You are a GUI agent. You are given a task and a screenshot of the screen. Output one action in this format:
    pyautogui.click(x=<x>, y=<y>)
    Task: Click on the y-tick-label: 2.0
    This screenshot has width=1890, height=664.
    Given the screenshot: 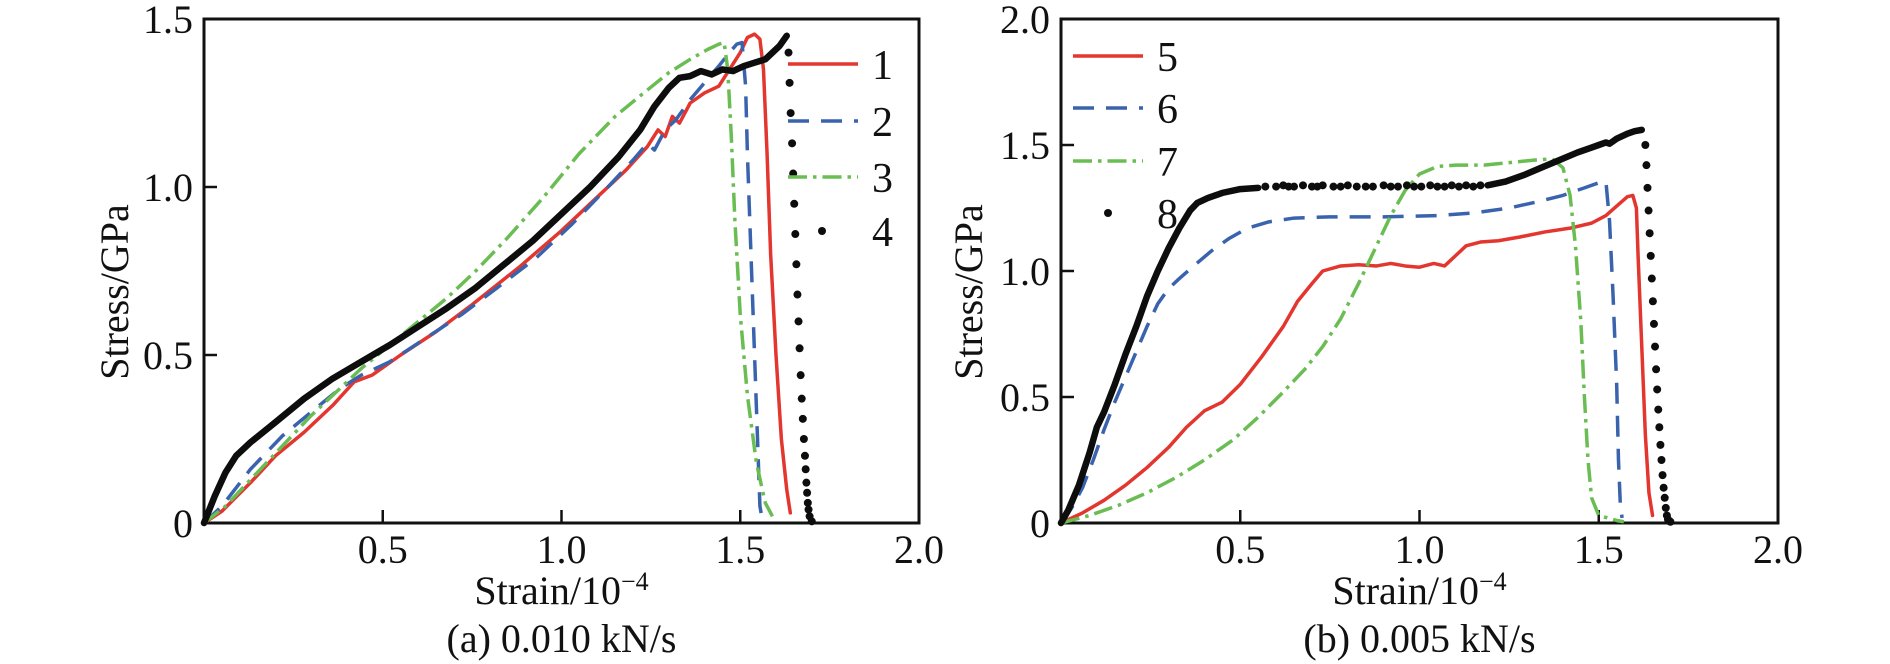 What is the action you would take?
    pyautogui.click(x=1025, y=21)
    